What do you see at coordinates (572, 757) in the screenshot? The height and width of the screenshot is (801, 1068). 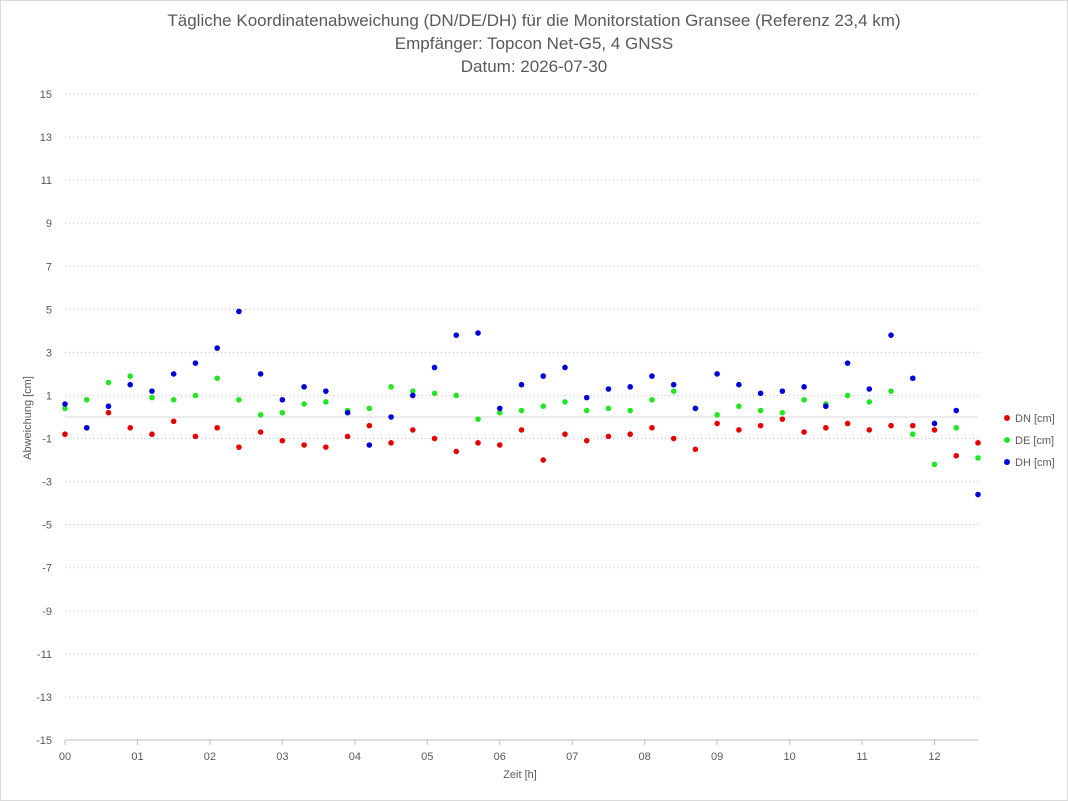 I see `x-tick-label: 07` at bounding box center [572, 757].